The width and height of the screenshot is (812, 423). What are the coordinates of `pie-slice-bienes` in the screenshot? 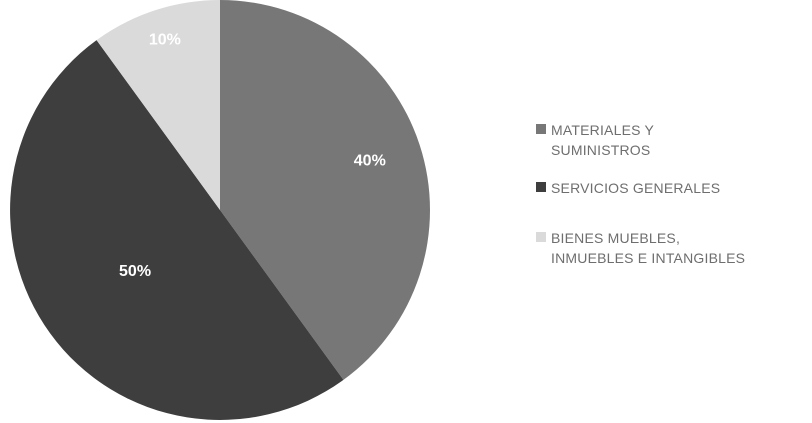 It's located at (158, 105).